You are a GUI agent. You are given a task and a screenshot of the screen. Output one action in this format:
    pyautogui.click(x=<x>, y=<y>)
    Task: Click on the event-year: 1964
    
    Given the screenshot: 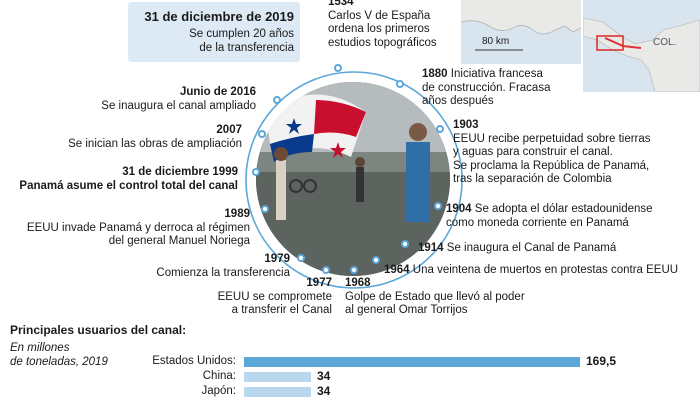 What is the action you would take?
    pyautogui.click(x=397, y=270)
    